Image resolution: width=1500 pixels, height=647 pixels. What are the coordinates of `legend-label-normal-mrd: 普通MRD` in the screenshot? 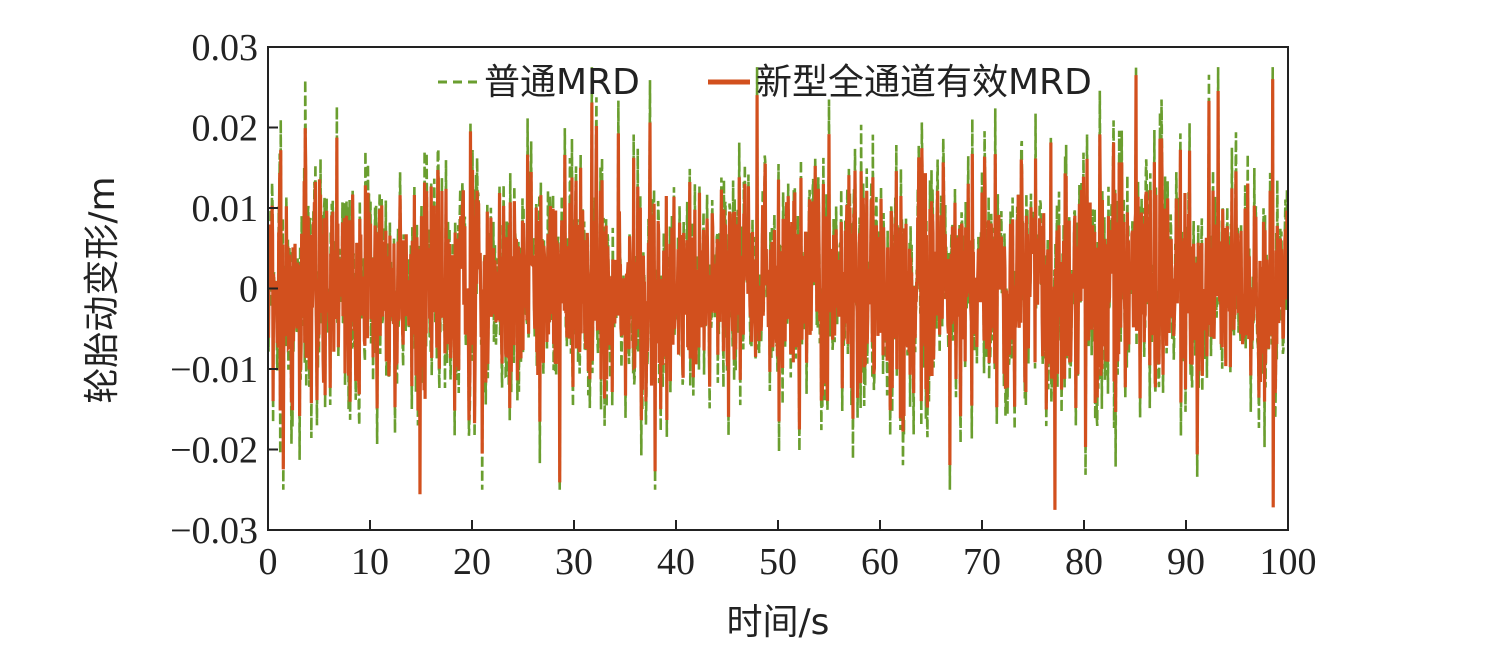 It's located at (562, 82).